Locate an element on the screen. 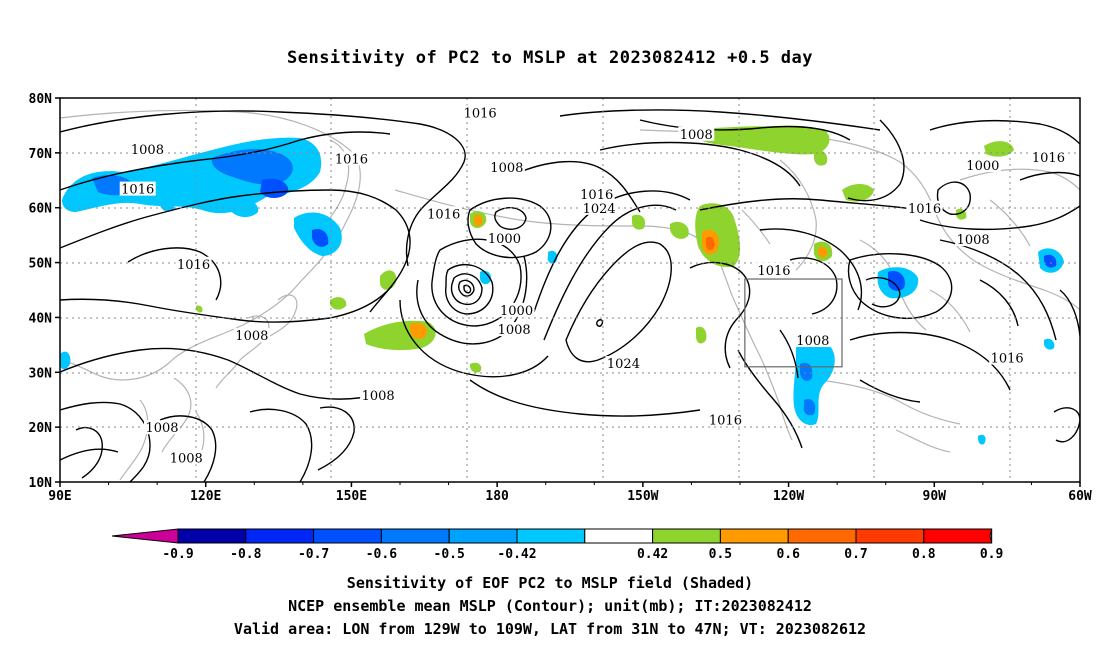  colorbar-label: -0.7 is located at coordinates (313, 554).